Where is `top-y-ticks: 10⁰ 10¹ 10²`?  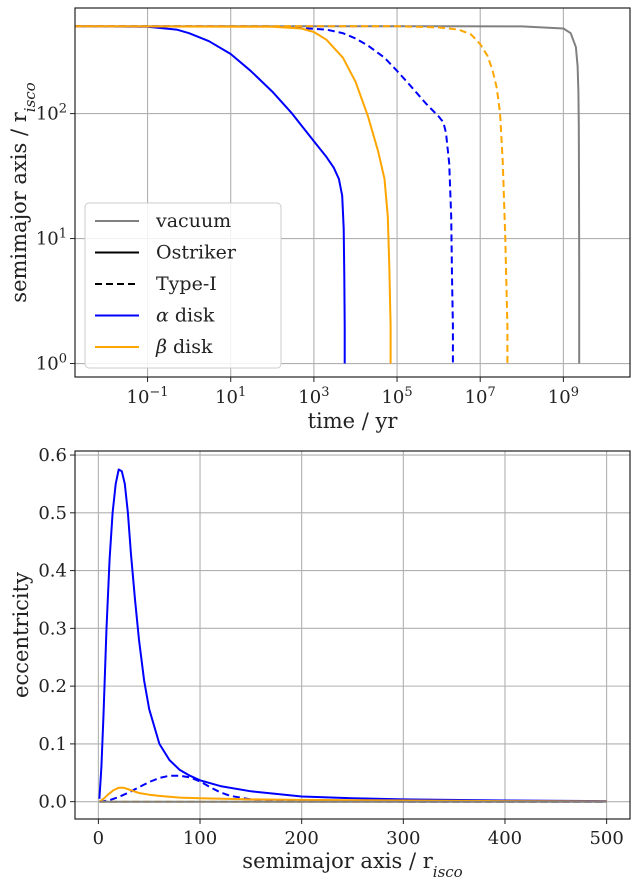
top-y-ticks: 10⁰ 10¹ 10² is located at coordinates (55, 238).